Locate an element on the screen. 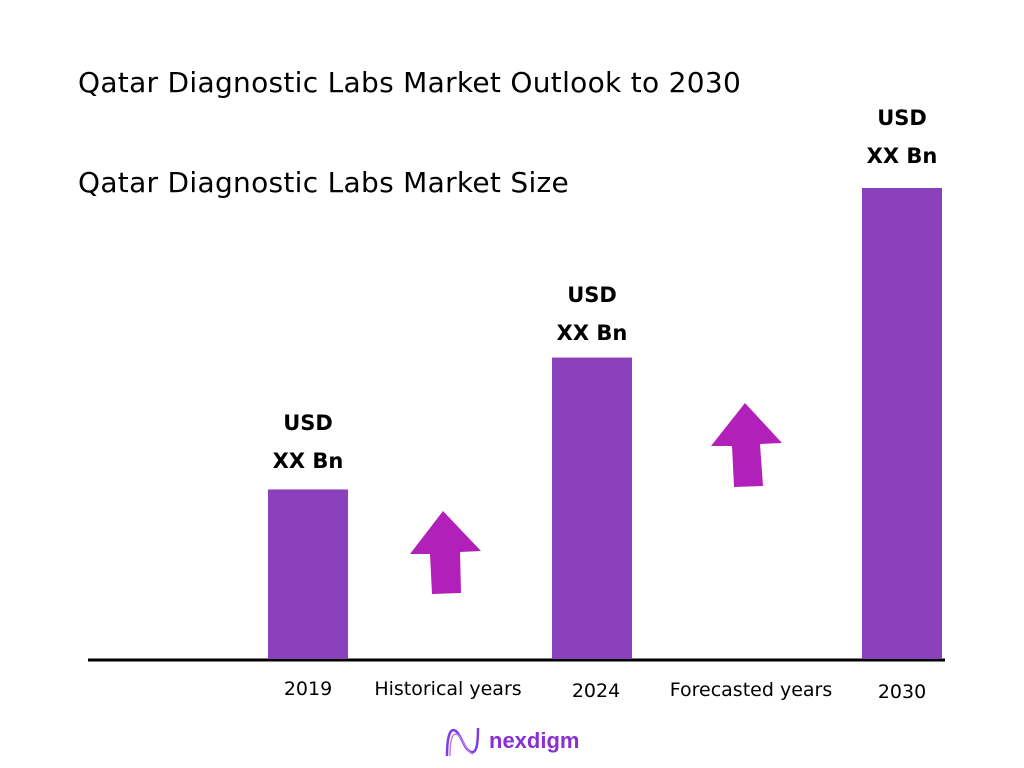 The image size is (1024, 768). period-label-historical: Historical years is located at coordinates (448, 689).